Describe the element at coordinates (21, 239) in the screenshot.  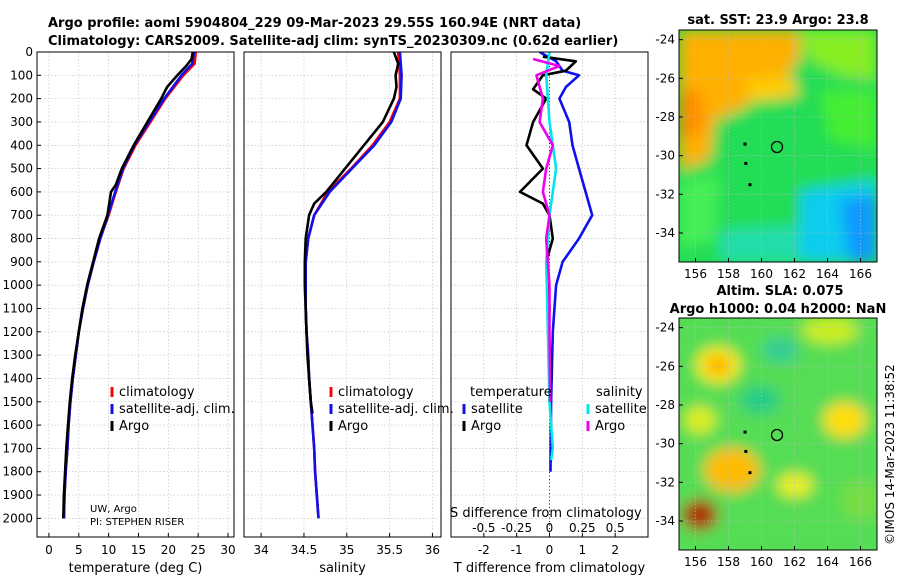
I see `y-tick-label: 800` at that location.